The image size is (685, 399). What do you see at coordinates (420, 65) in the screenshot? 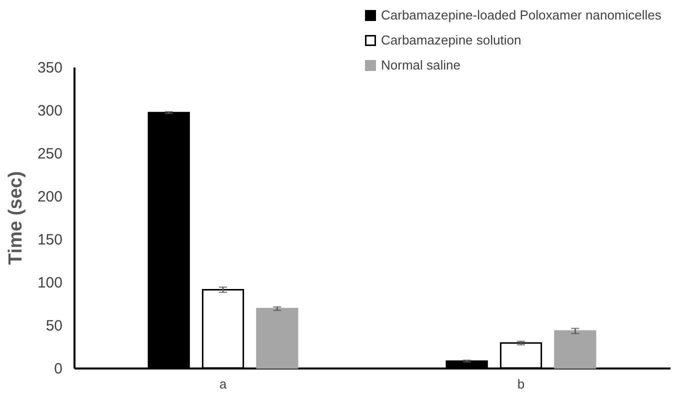
I see `legend-label: Normal saline` at bounding box center [420, 65].